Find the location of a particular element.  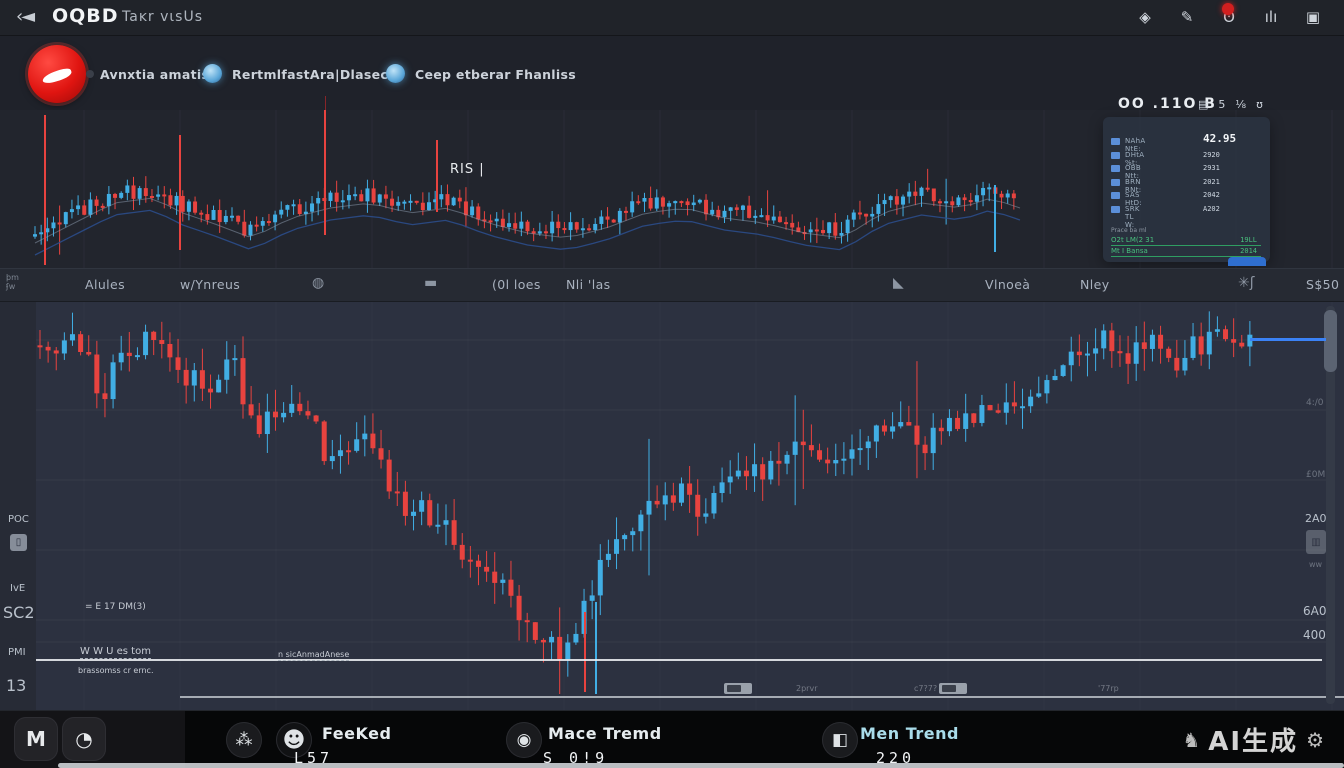

knight-icon: ♞ is located at coordinates (1191, 739).